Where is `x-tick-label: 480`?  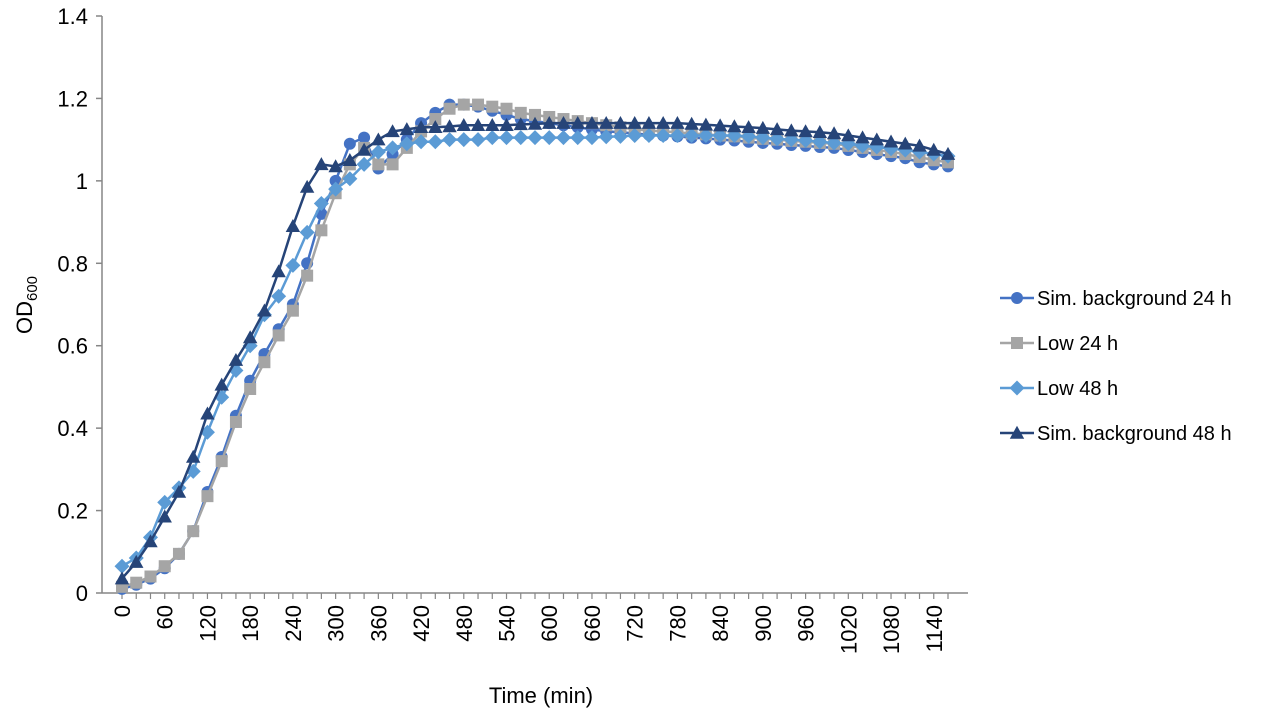
x-tick-label: 480 is located at coordinates (464, 623).